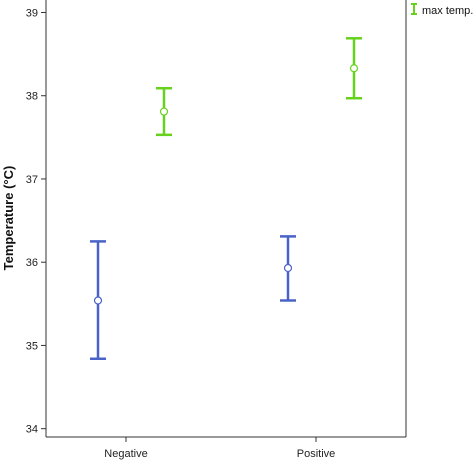 Image resolution: width=474 pixels, height=474 pixels. Describe the element at coordinates (32, 13) in the screenshot. I see `y-tick-label: 39` at that location.